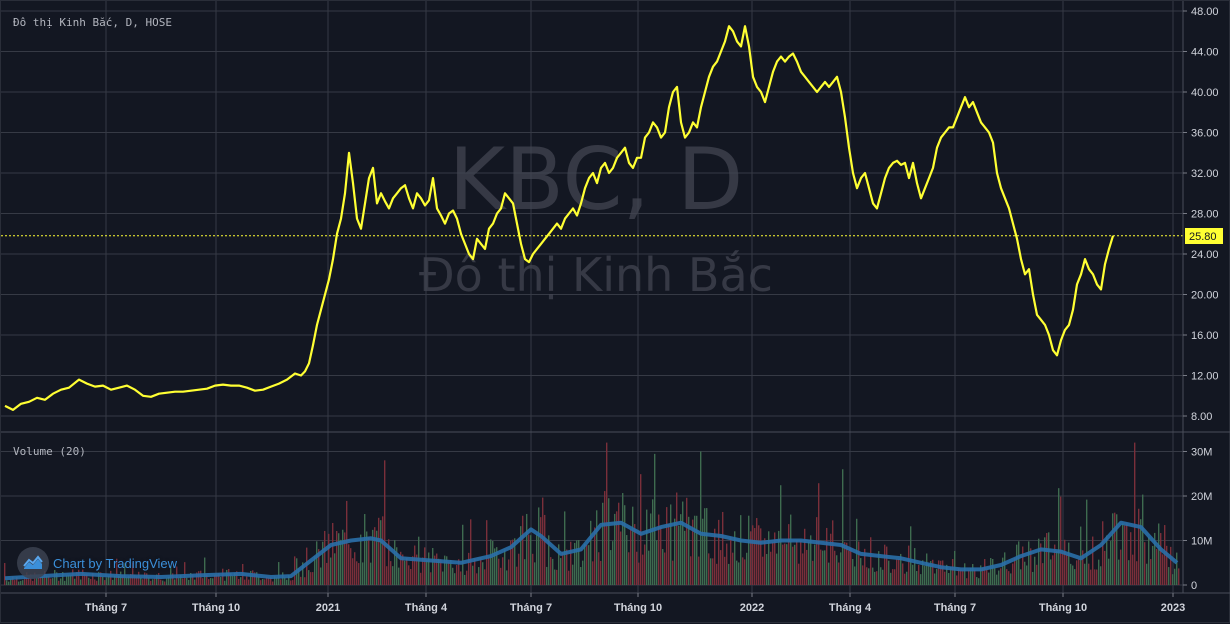 The height and width of the screenshot is (624, 1230). What do you see at coordinates (1205, 12) in the screenshot?
I see `price-tick-label: 48.00` at bounding box center [1205, 12].